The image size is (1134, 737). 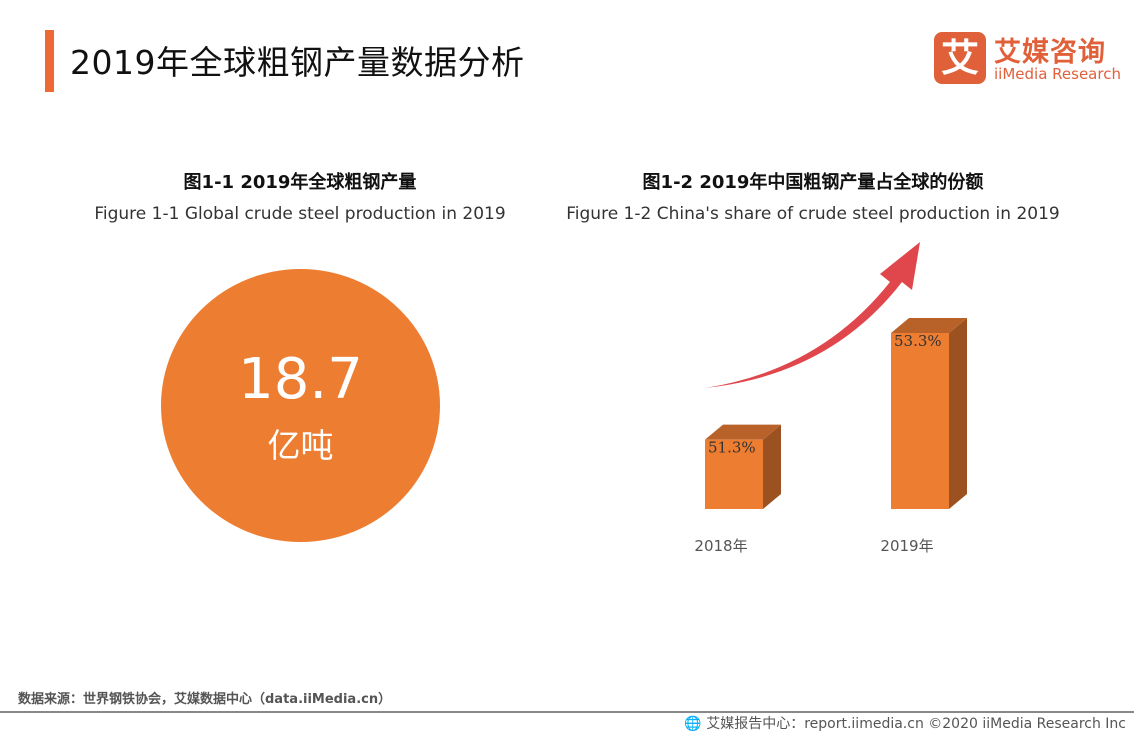 I want to click on category-label: 2019年, so click(x=906, y=546).